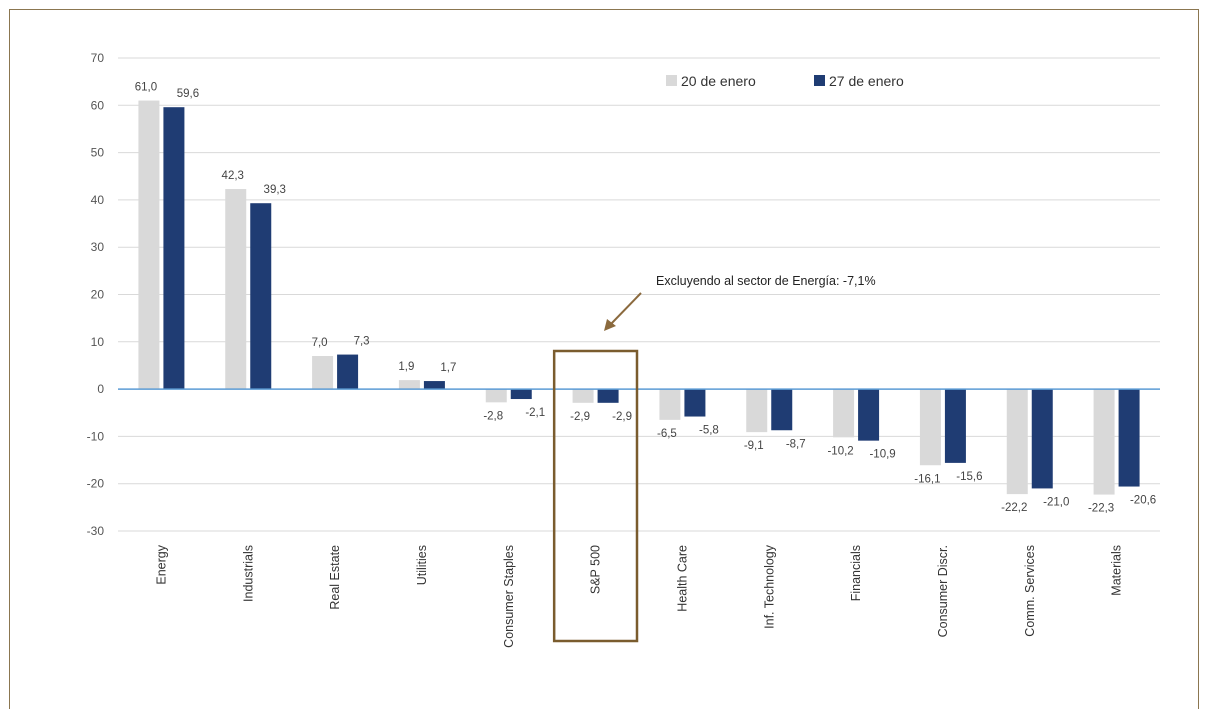 The image size is (1212, 709). I want to click on y-tick-label: 10, so click(98, 342).